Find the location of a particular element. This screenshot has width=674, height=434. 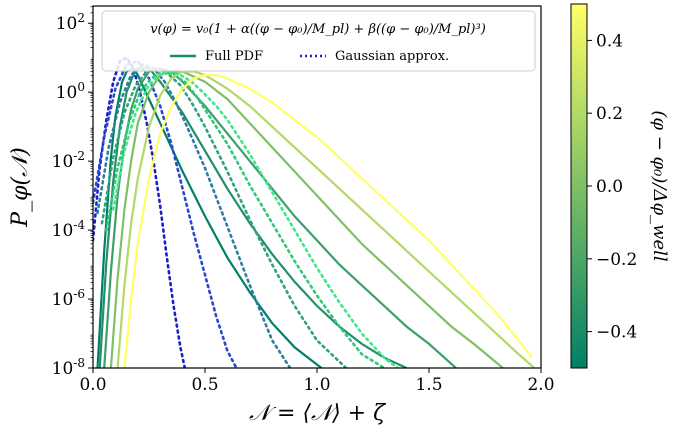

x-tick-label: 1.0 is located at coordinates (316, 385).